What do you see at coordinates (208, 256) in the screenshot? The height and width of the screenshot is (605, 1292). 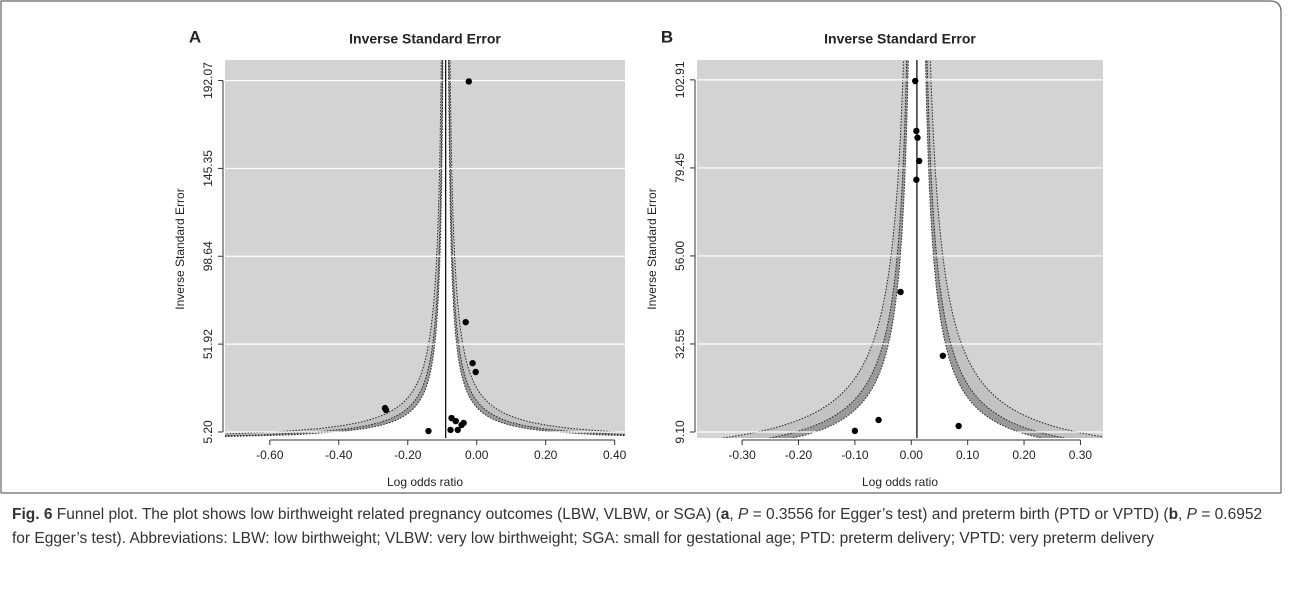 I see `y-tick-label: 98.64` at bounding box center [208, 256].